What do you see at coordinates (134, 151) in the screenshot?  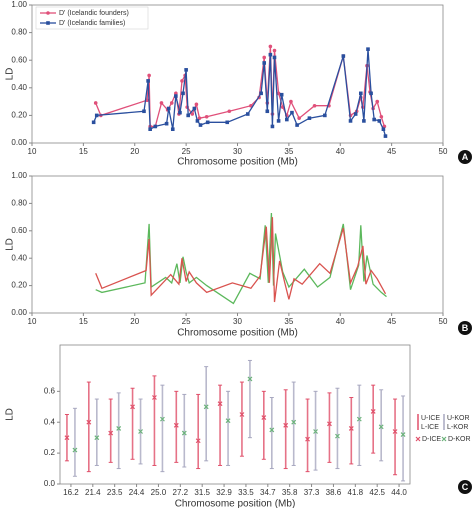 I see `x-tick-label: 20` at bounding box center [134, 151].